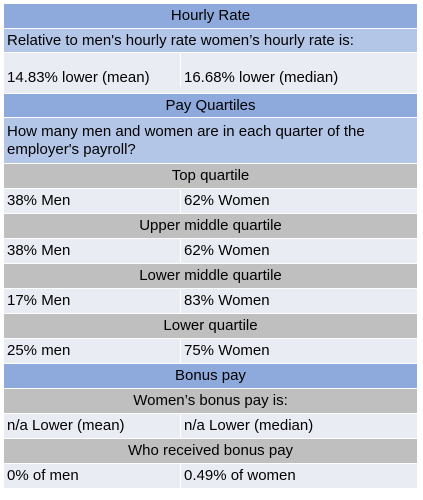 The image size is (423, 500). I want to click on bonus-received-women: 0.49% of women, so click(298, 476).